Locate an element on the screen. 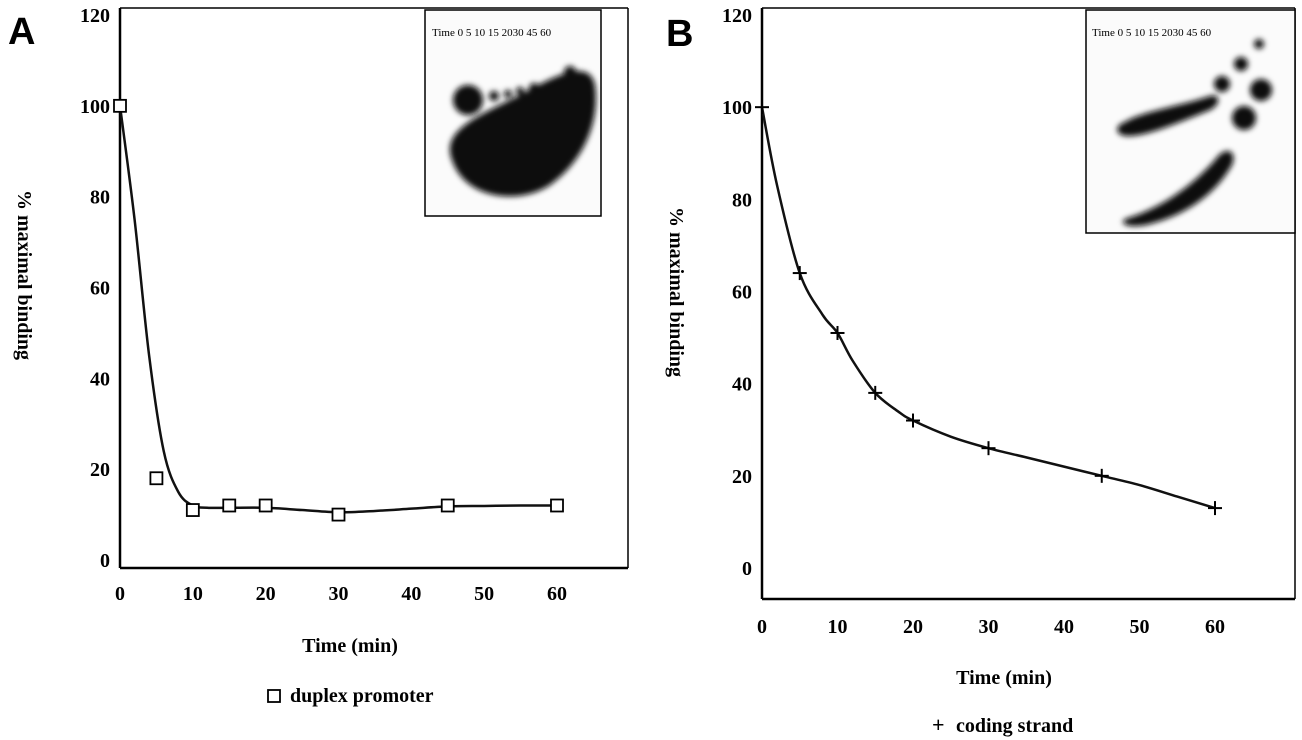 The width and height of the screenshot is (1302, 740). y-tick-label-b: 100 is located at coordinates (737, 108).